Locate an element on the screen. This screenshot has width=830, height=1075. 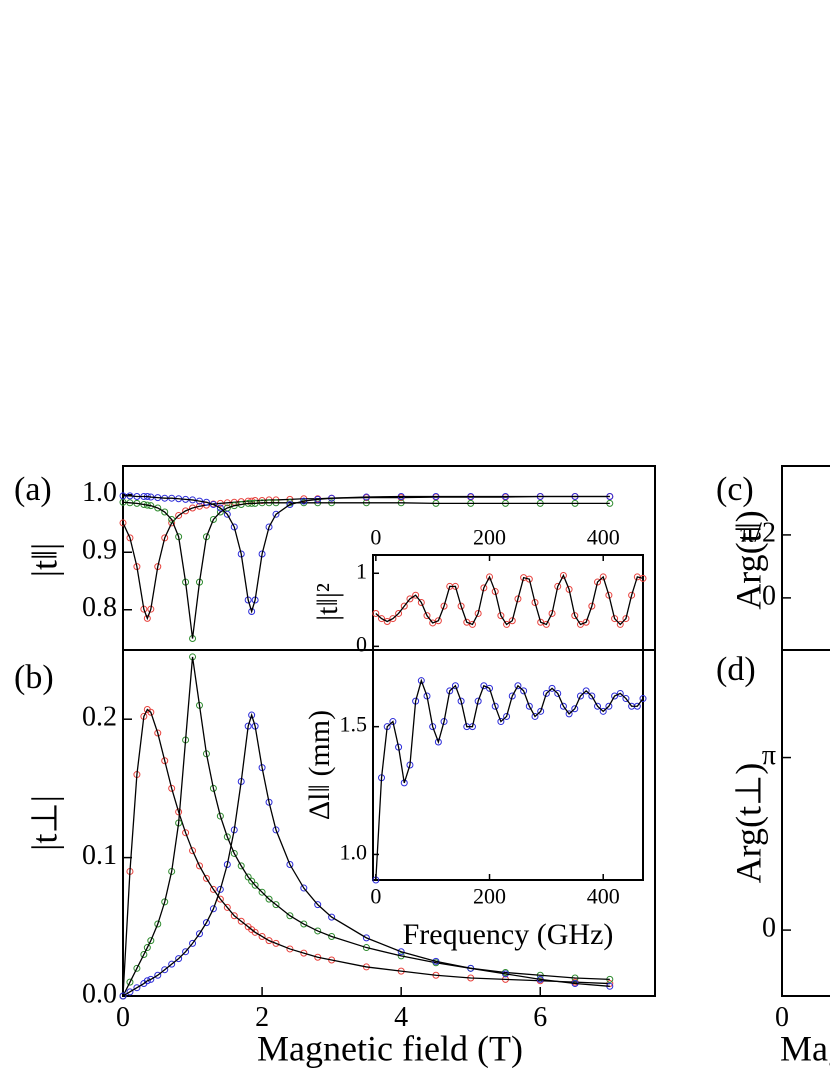
panel-label: (d) is located at coordinates (736, 669).